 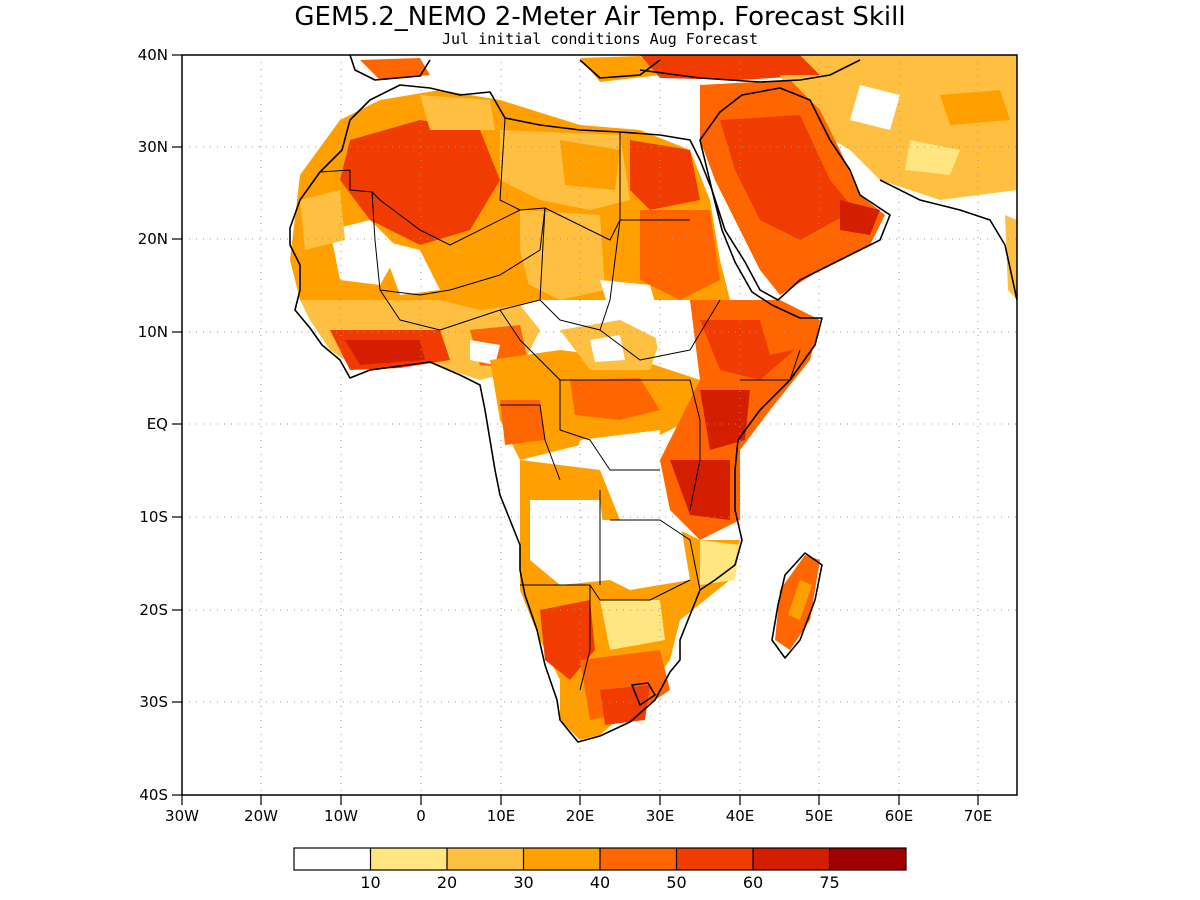 I want to click on colorbar: 10 20 30 40 50 60 75, so click(x=600, y=869).